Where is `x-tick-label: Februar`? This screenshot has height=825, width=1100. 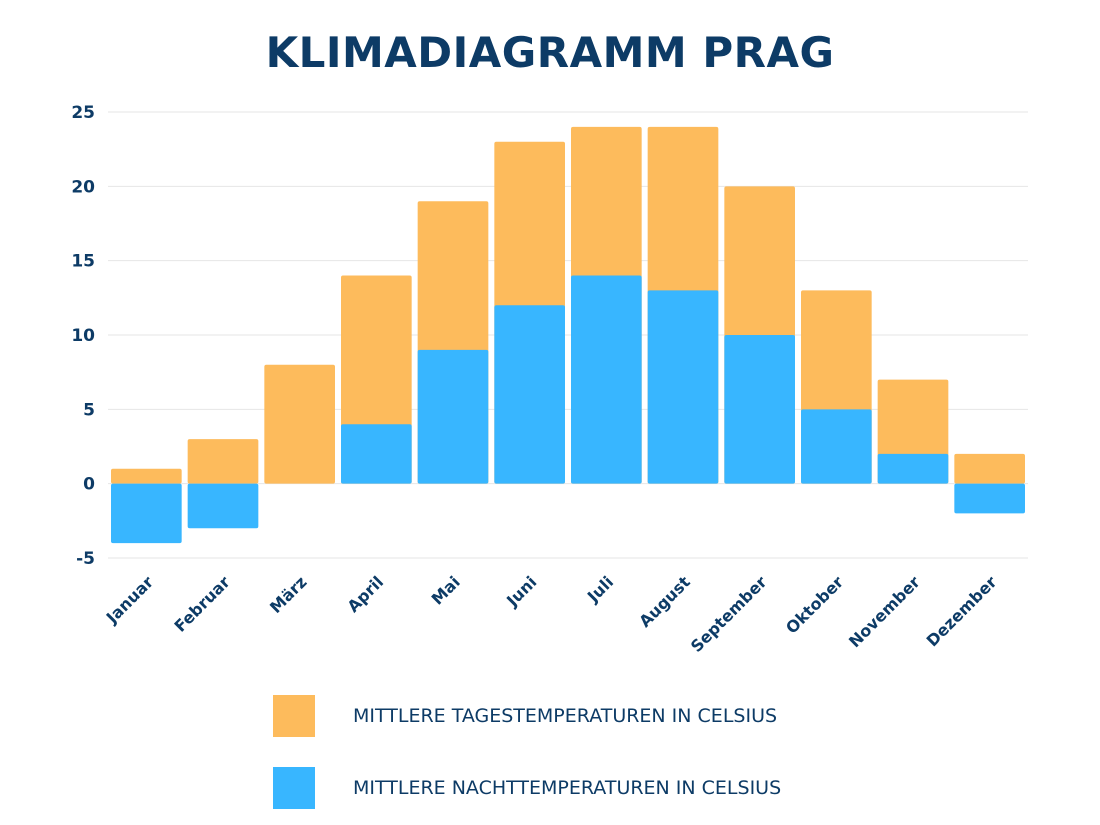 x-tick-label: Februar is located at coordinates (201, 603).